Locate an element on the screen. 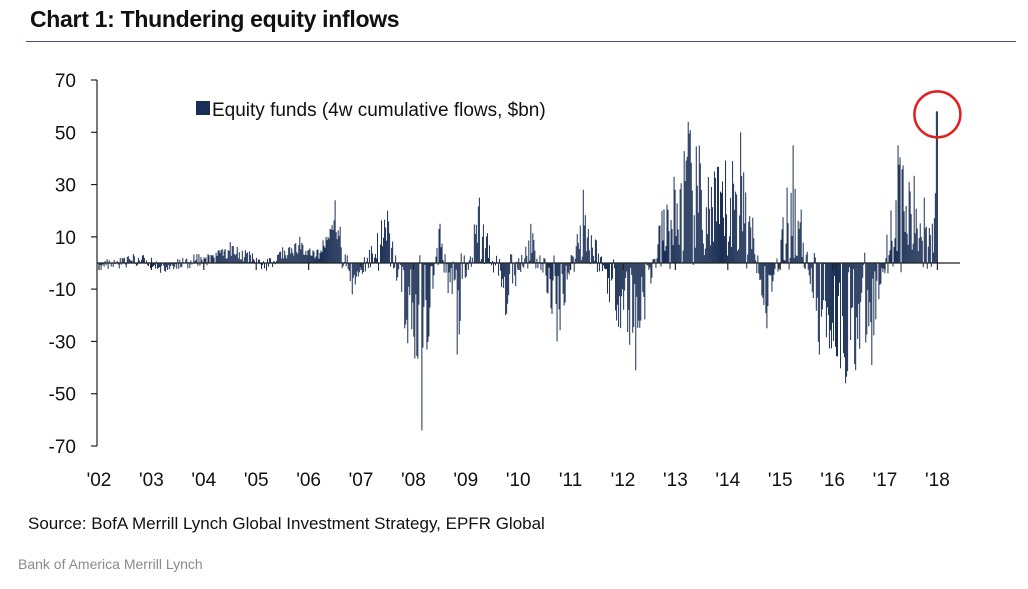  y-tick-label: -70 is located at coordinates (62, 447).